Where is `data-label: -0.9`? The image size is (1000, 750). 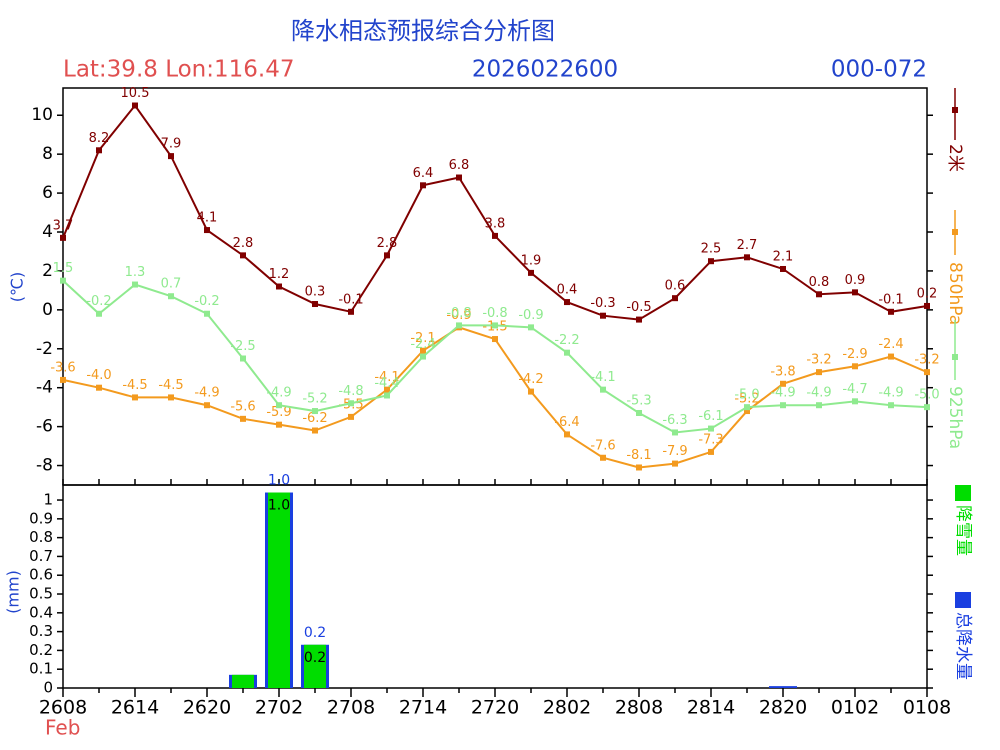 data-label: -0.9 is located at coordinates (530, 315).